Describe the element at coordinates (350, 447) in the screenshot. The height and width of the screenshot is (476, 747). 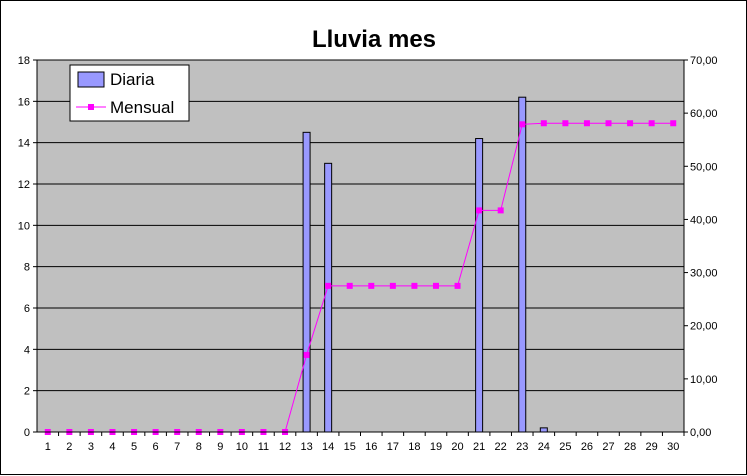
I see `x-tick-label: 15` at that location.